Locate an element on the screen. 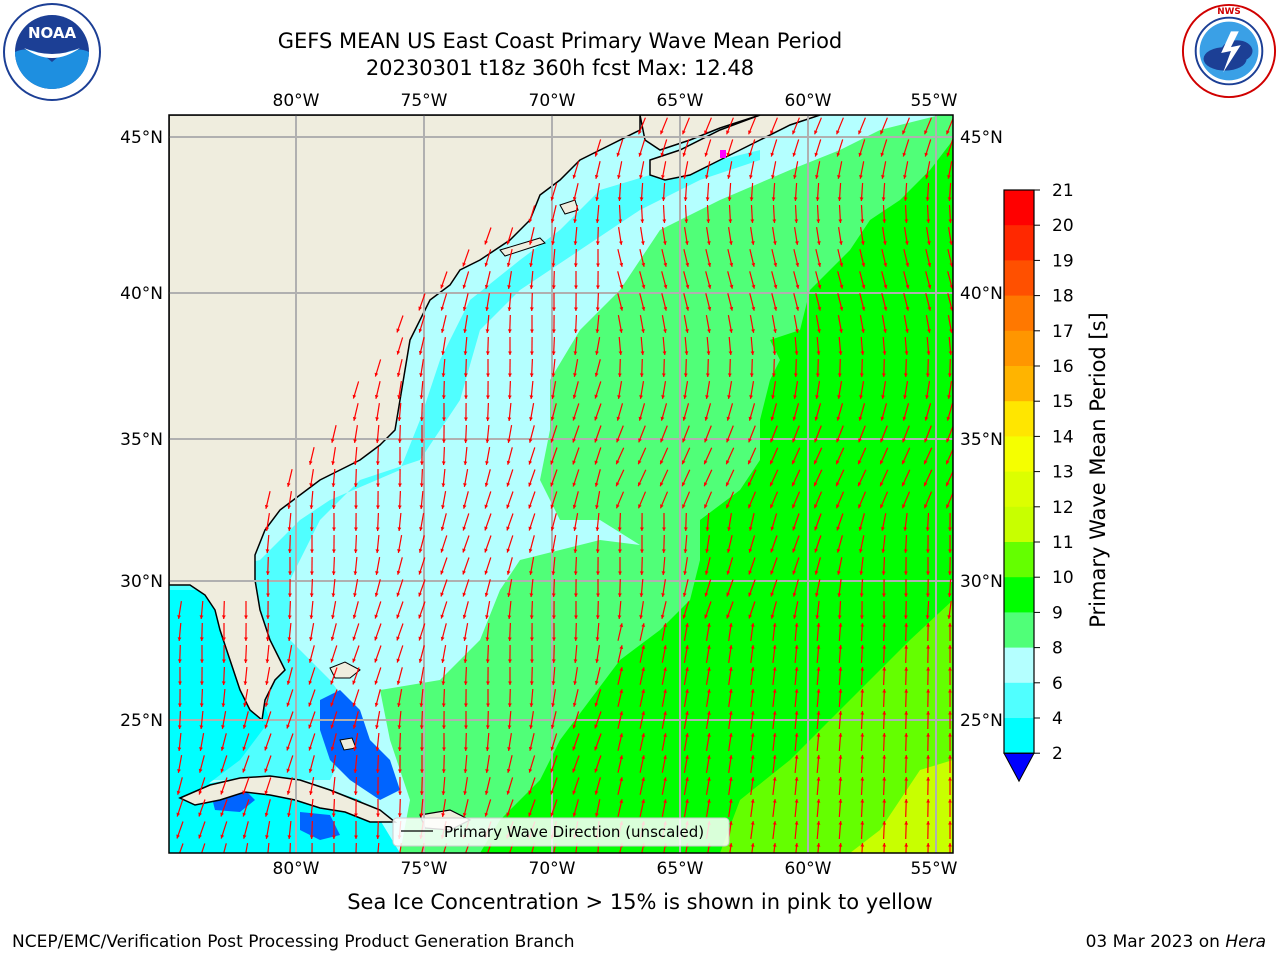 This screenshot has height=960, width=1280. colorbar-extend-arrow is located at coordinates (1019, 767).